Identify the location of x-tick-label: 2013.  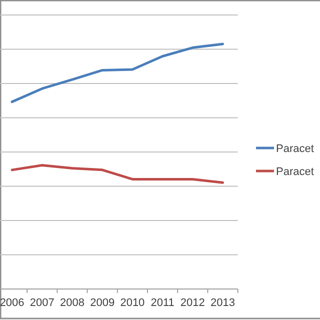
(222, 303).